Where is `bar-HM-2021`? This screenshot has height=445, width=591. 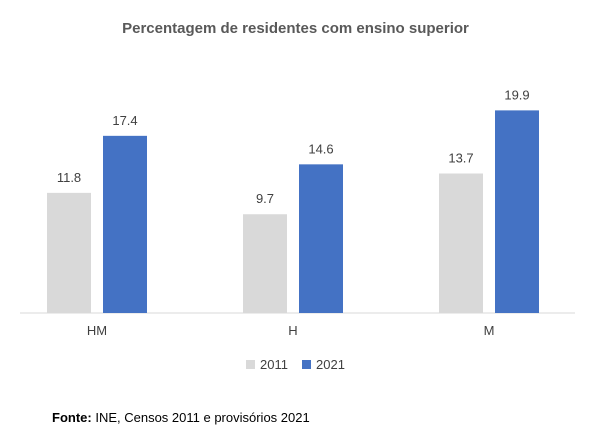 bar-HM-2021 is located at coordinates (125, 224).